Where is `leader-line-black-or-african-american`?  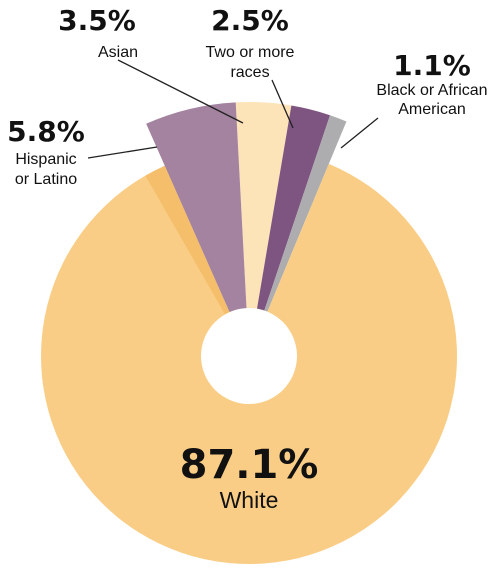
leader-line-black-or-african-american is located at coordinates (359, 133).